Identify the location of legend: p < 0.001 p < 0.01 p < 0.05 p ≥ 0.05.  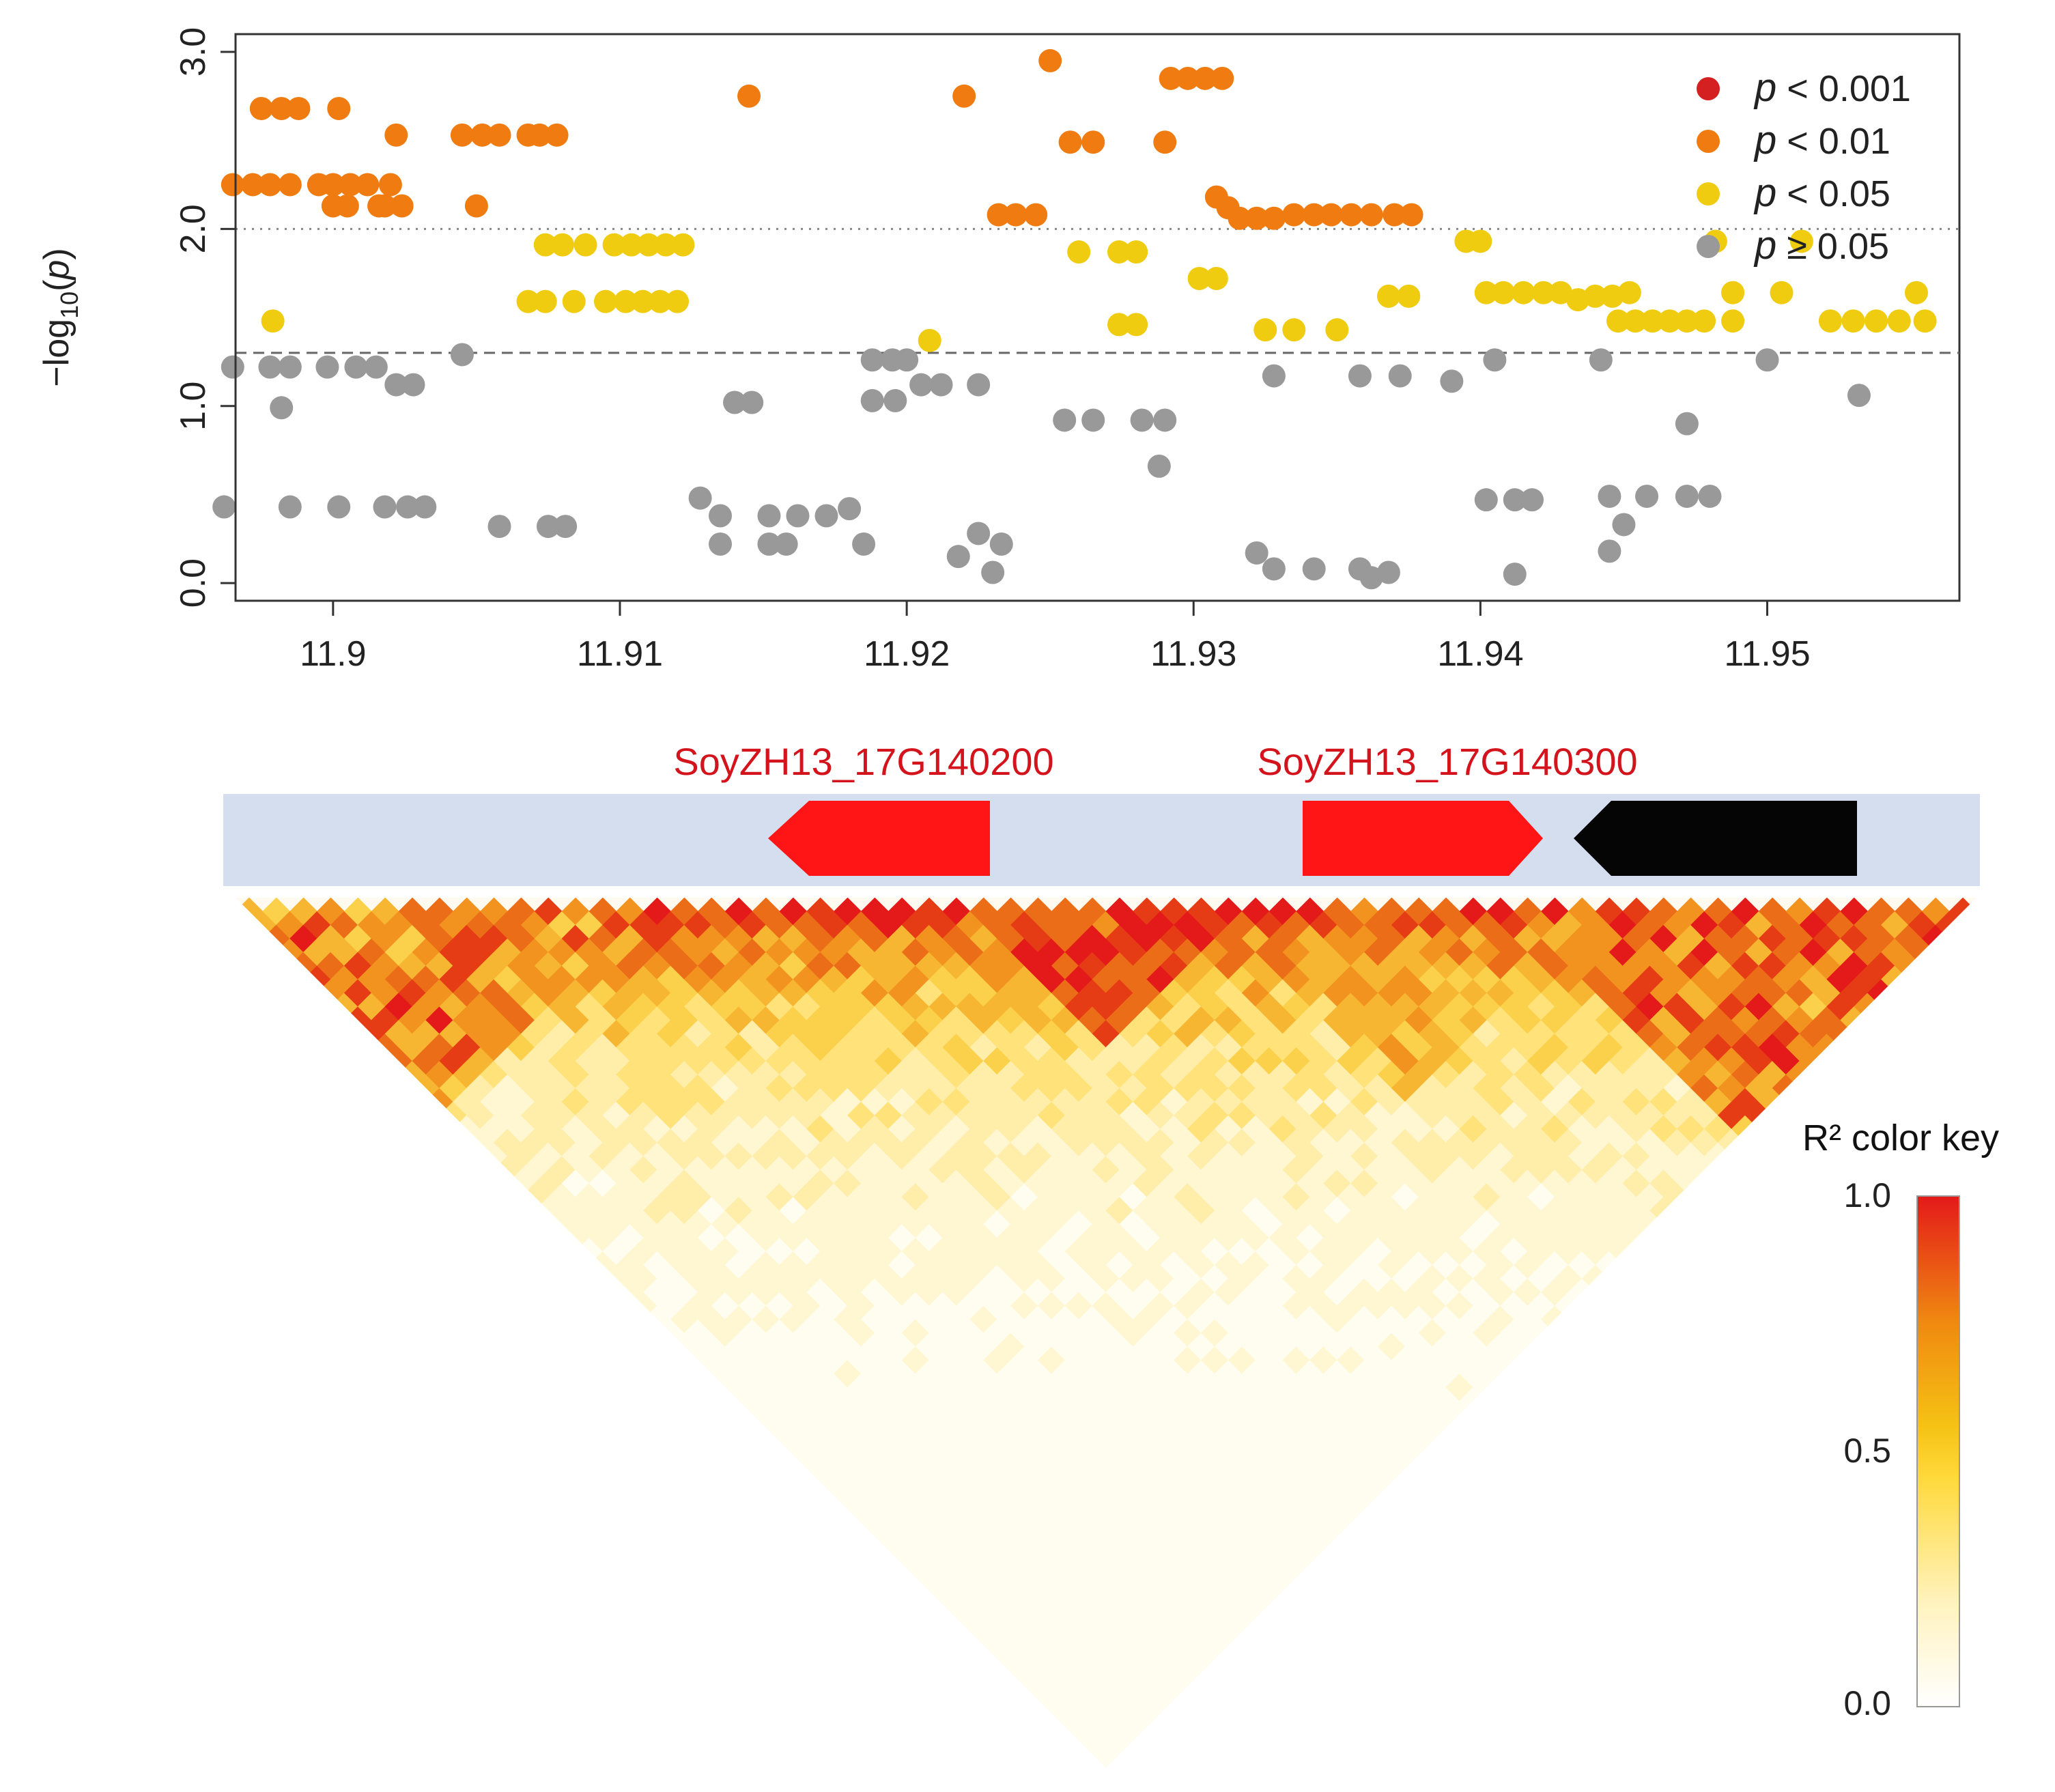
(1804, 167).